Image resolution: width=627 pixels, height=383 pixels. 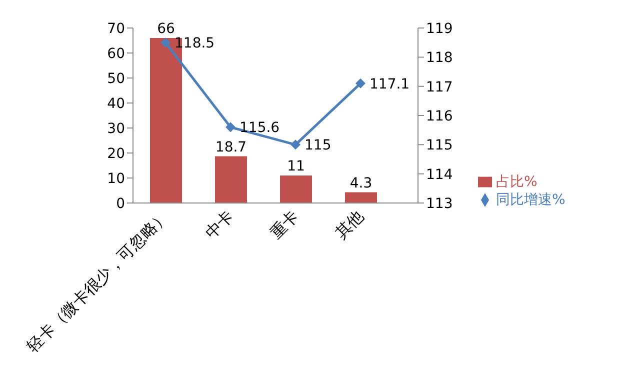 I want to click on y-tick-label: 0, so click(x=120, y=204).